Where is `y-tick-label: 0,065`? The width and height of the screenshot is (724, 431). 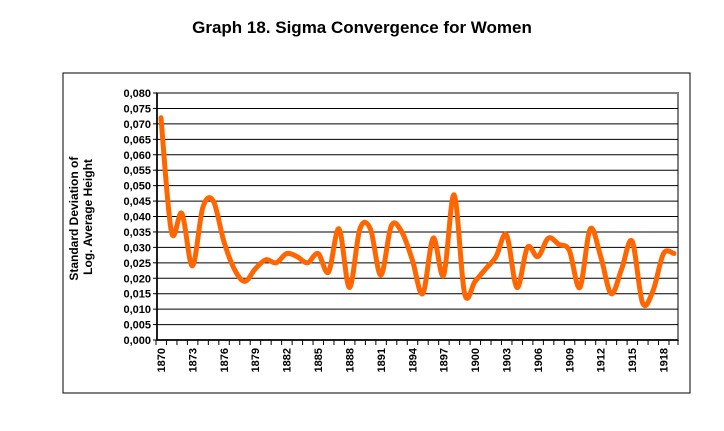 y-tick-label: 0,065 is located at coordinates (137, 140).